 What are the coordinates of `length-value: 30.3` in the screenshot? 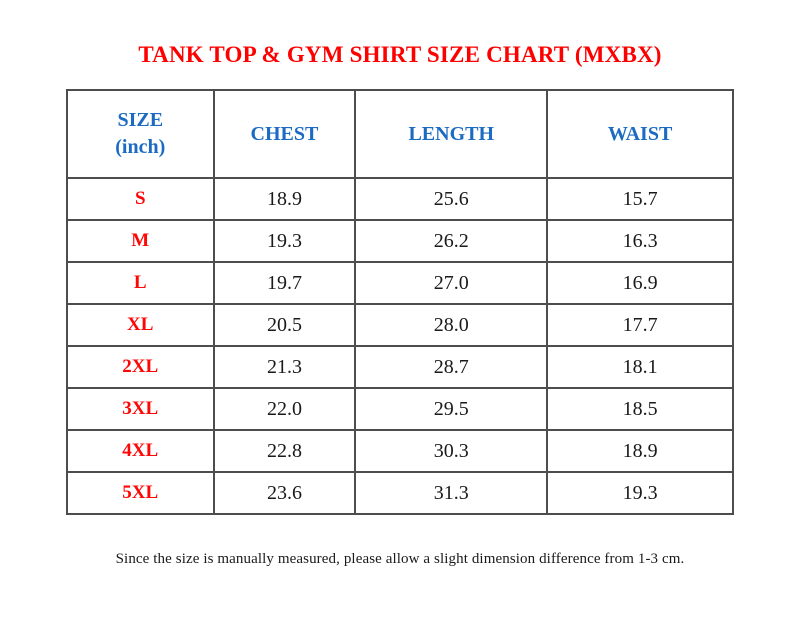 It's located at (451, 451).